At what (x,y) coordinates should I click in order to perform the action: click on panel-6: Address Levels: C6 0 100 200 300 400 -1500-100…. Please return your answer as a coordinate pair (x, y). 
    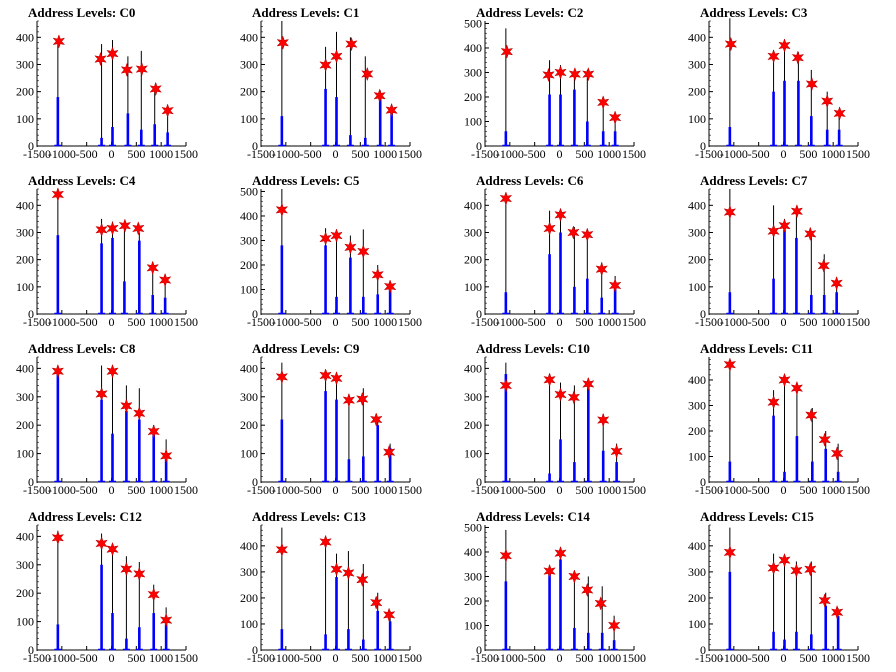
    Looking at the image, I should click on (555, 251).